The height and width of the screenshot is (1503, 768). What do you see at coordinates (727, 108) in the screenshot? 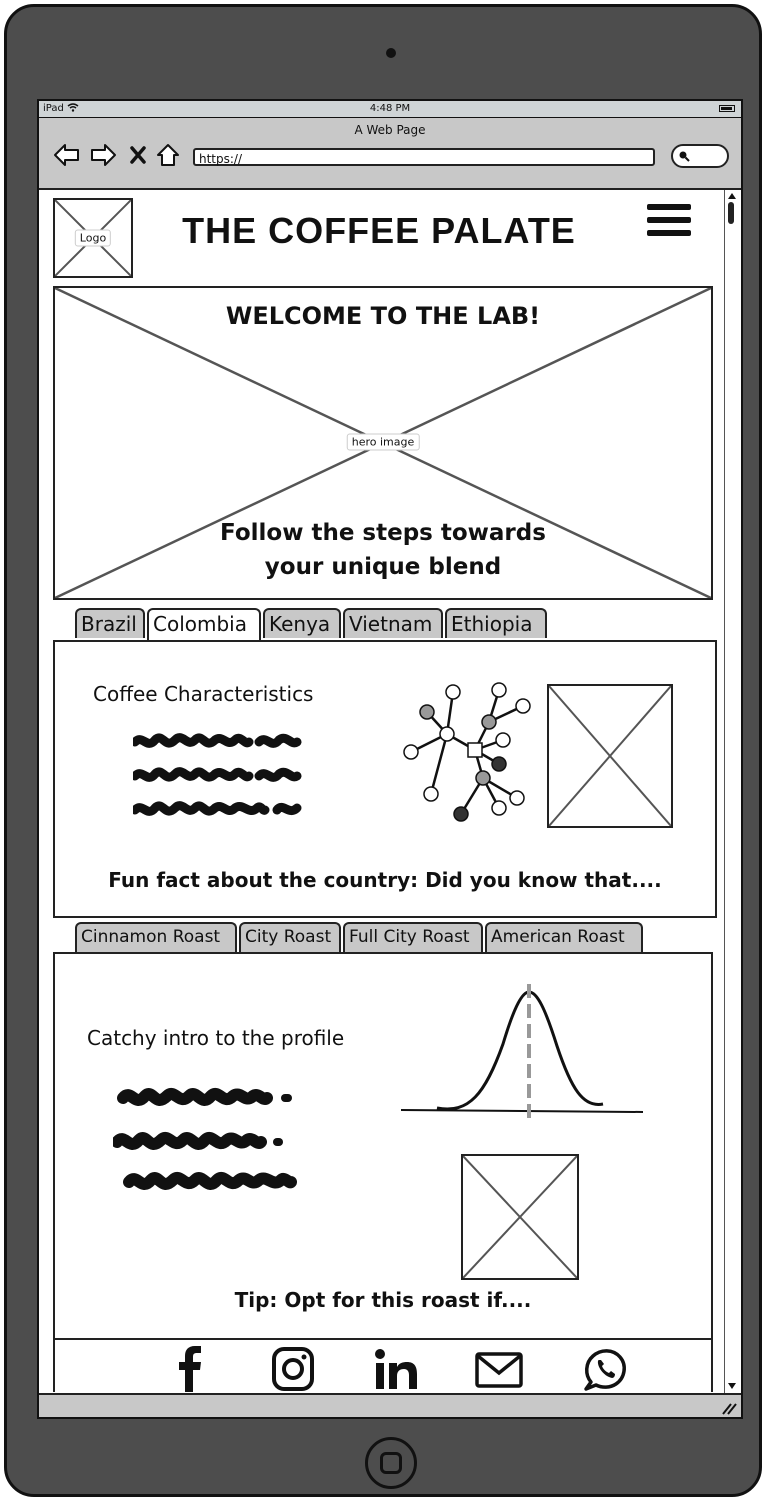
I see `battery-icon` at bounding box center [727, 108].